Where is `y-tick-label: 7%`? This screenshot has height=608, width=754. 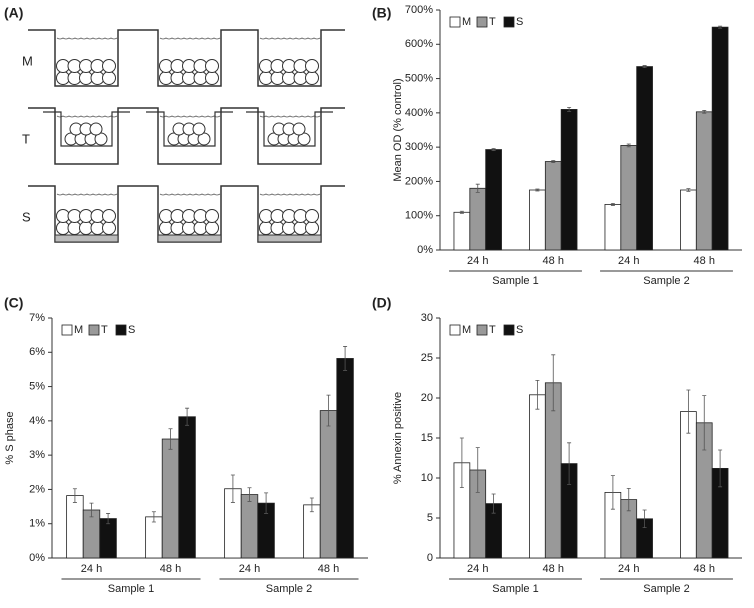
y-tick-label: 7% is located at coordinates (37, 318).